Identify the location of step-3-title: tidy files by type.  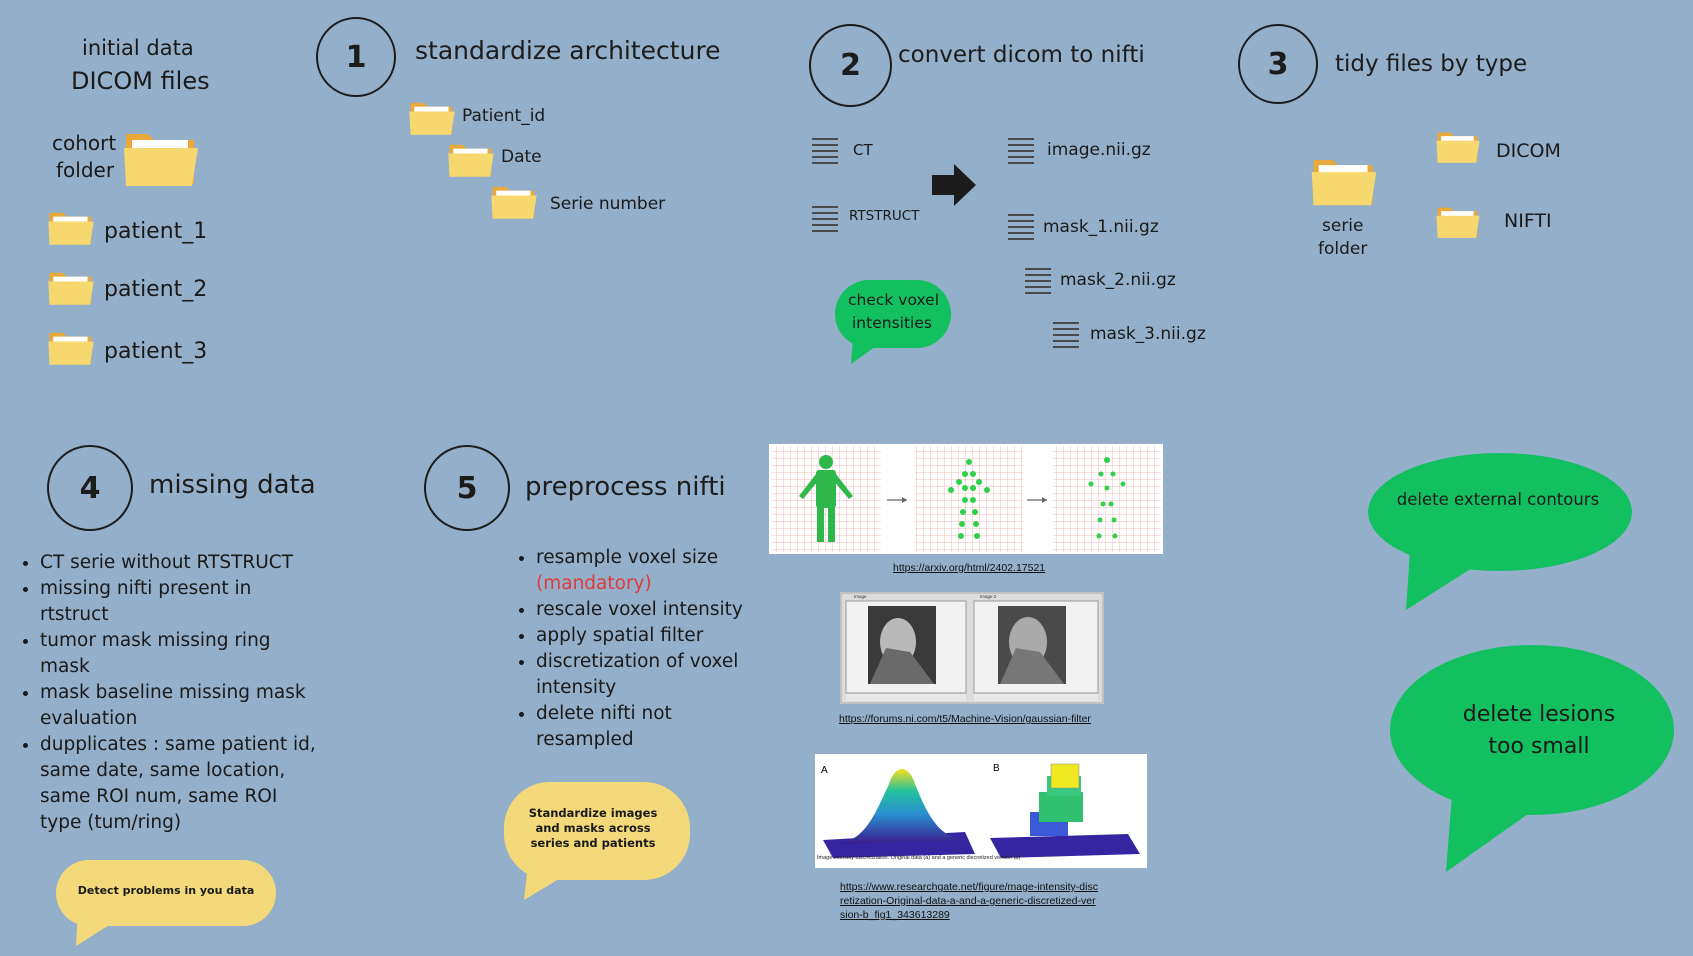
(1431, 64).